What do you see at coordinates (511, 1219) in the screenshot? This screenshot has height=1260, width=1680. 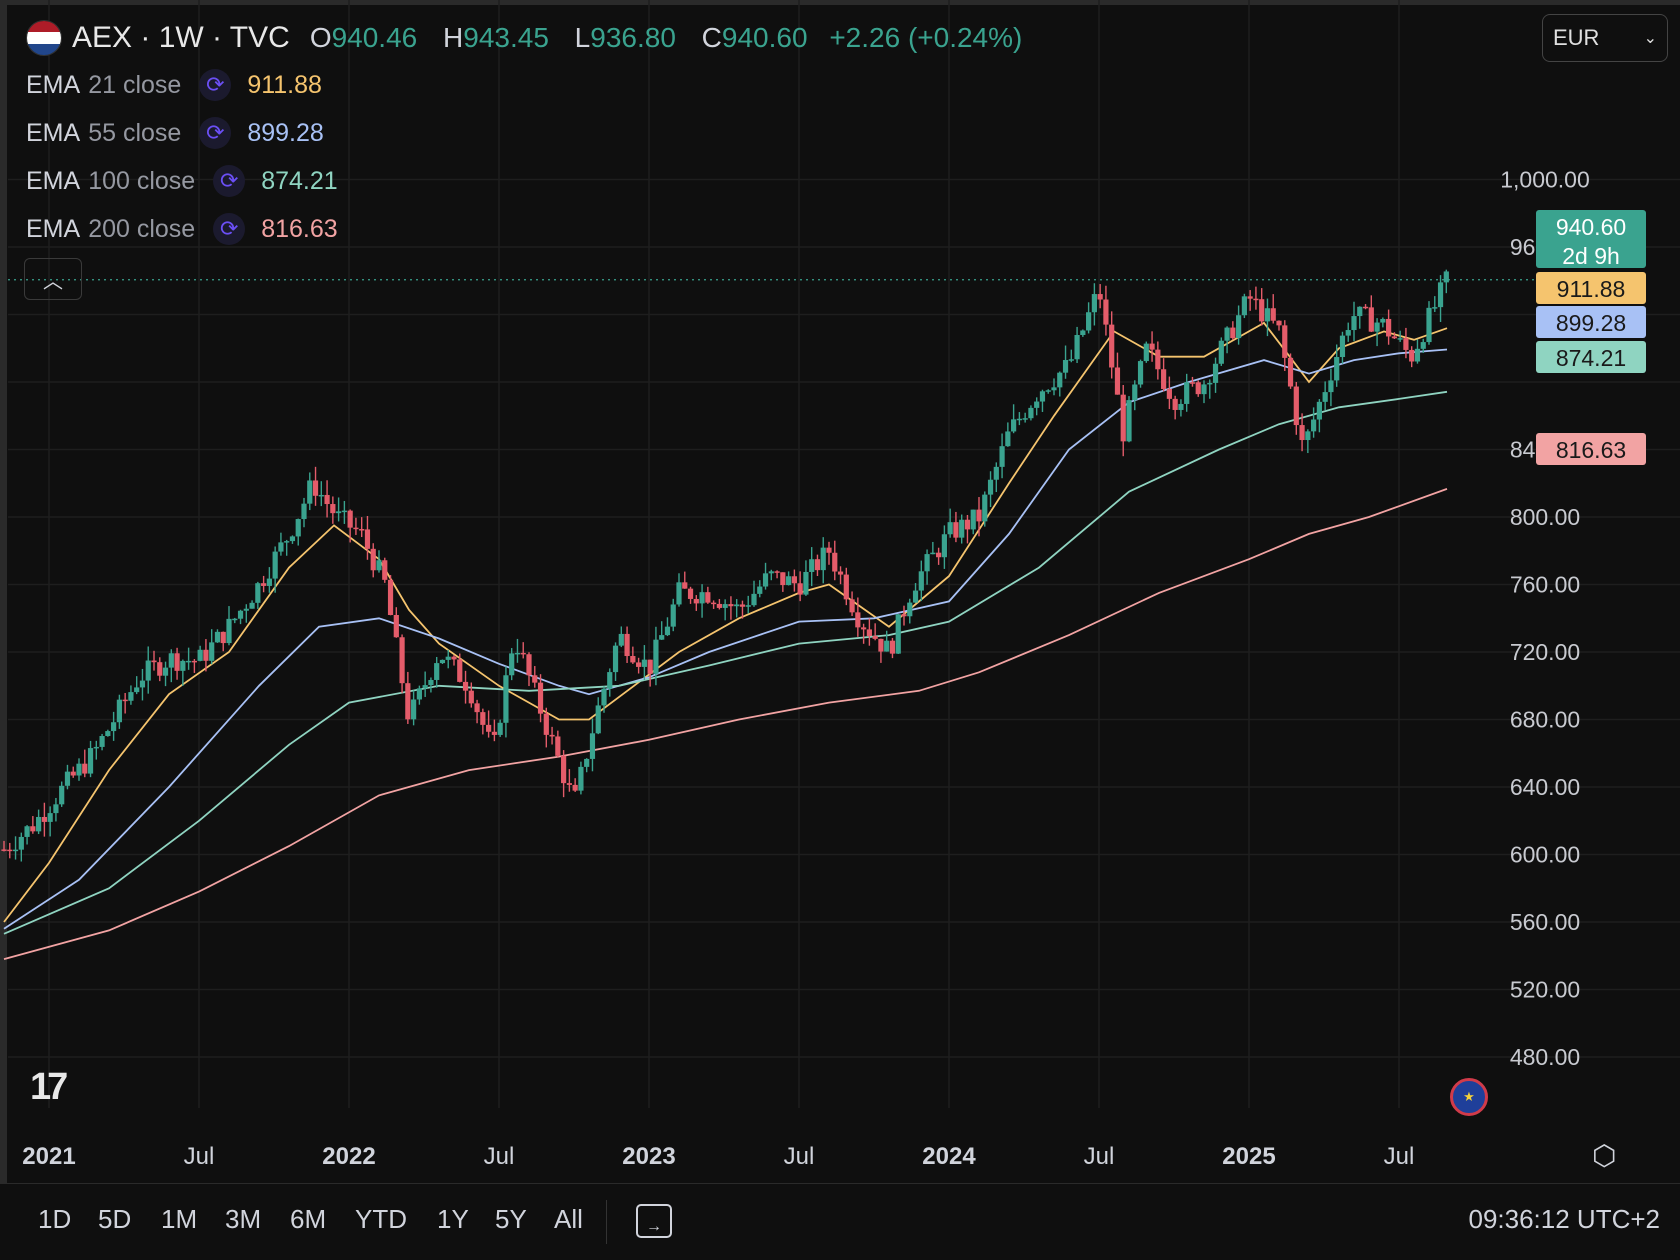 I see `range-5y-button: 5Y` at bounding box center [511, 1219].